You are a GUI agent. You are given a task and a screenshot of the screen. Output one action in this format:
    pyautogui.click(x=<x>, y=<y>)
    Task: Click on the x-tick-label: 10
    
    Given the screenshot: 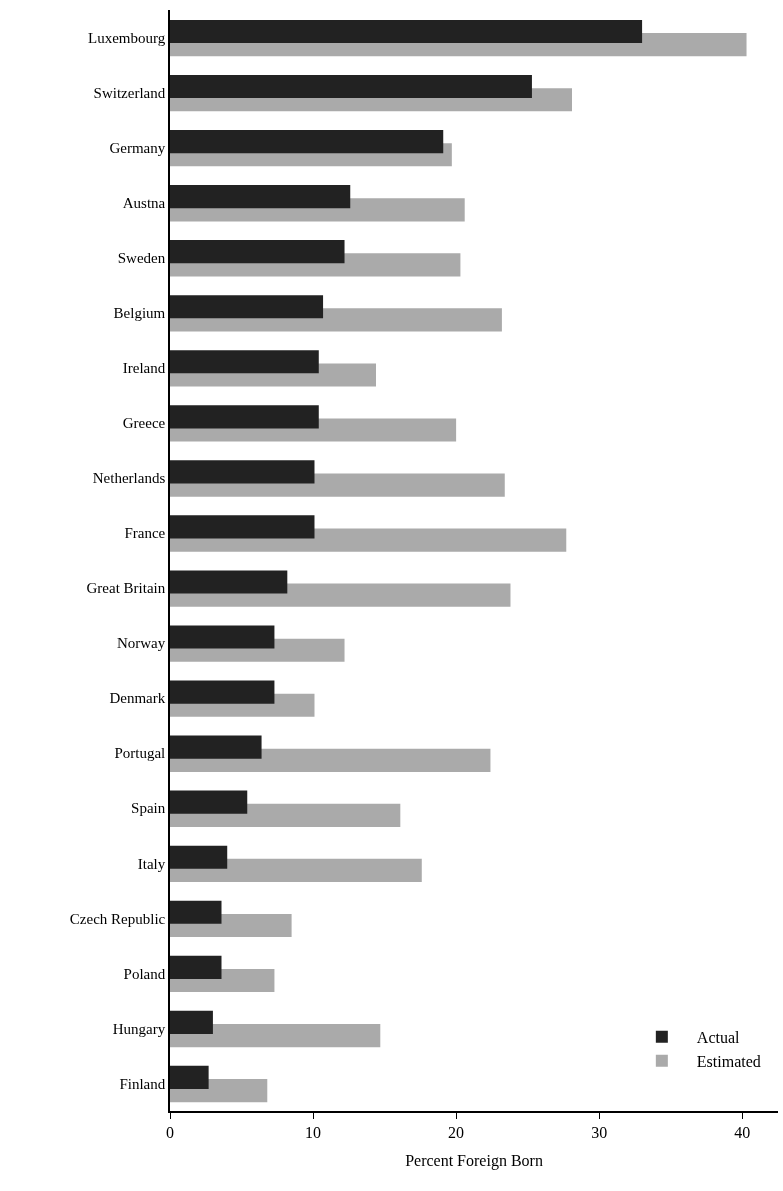 What is the action you would take?
    pyautogui.click(x=313, y=1132)
    